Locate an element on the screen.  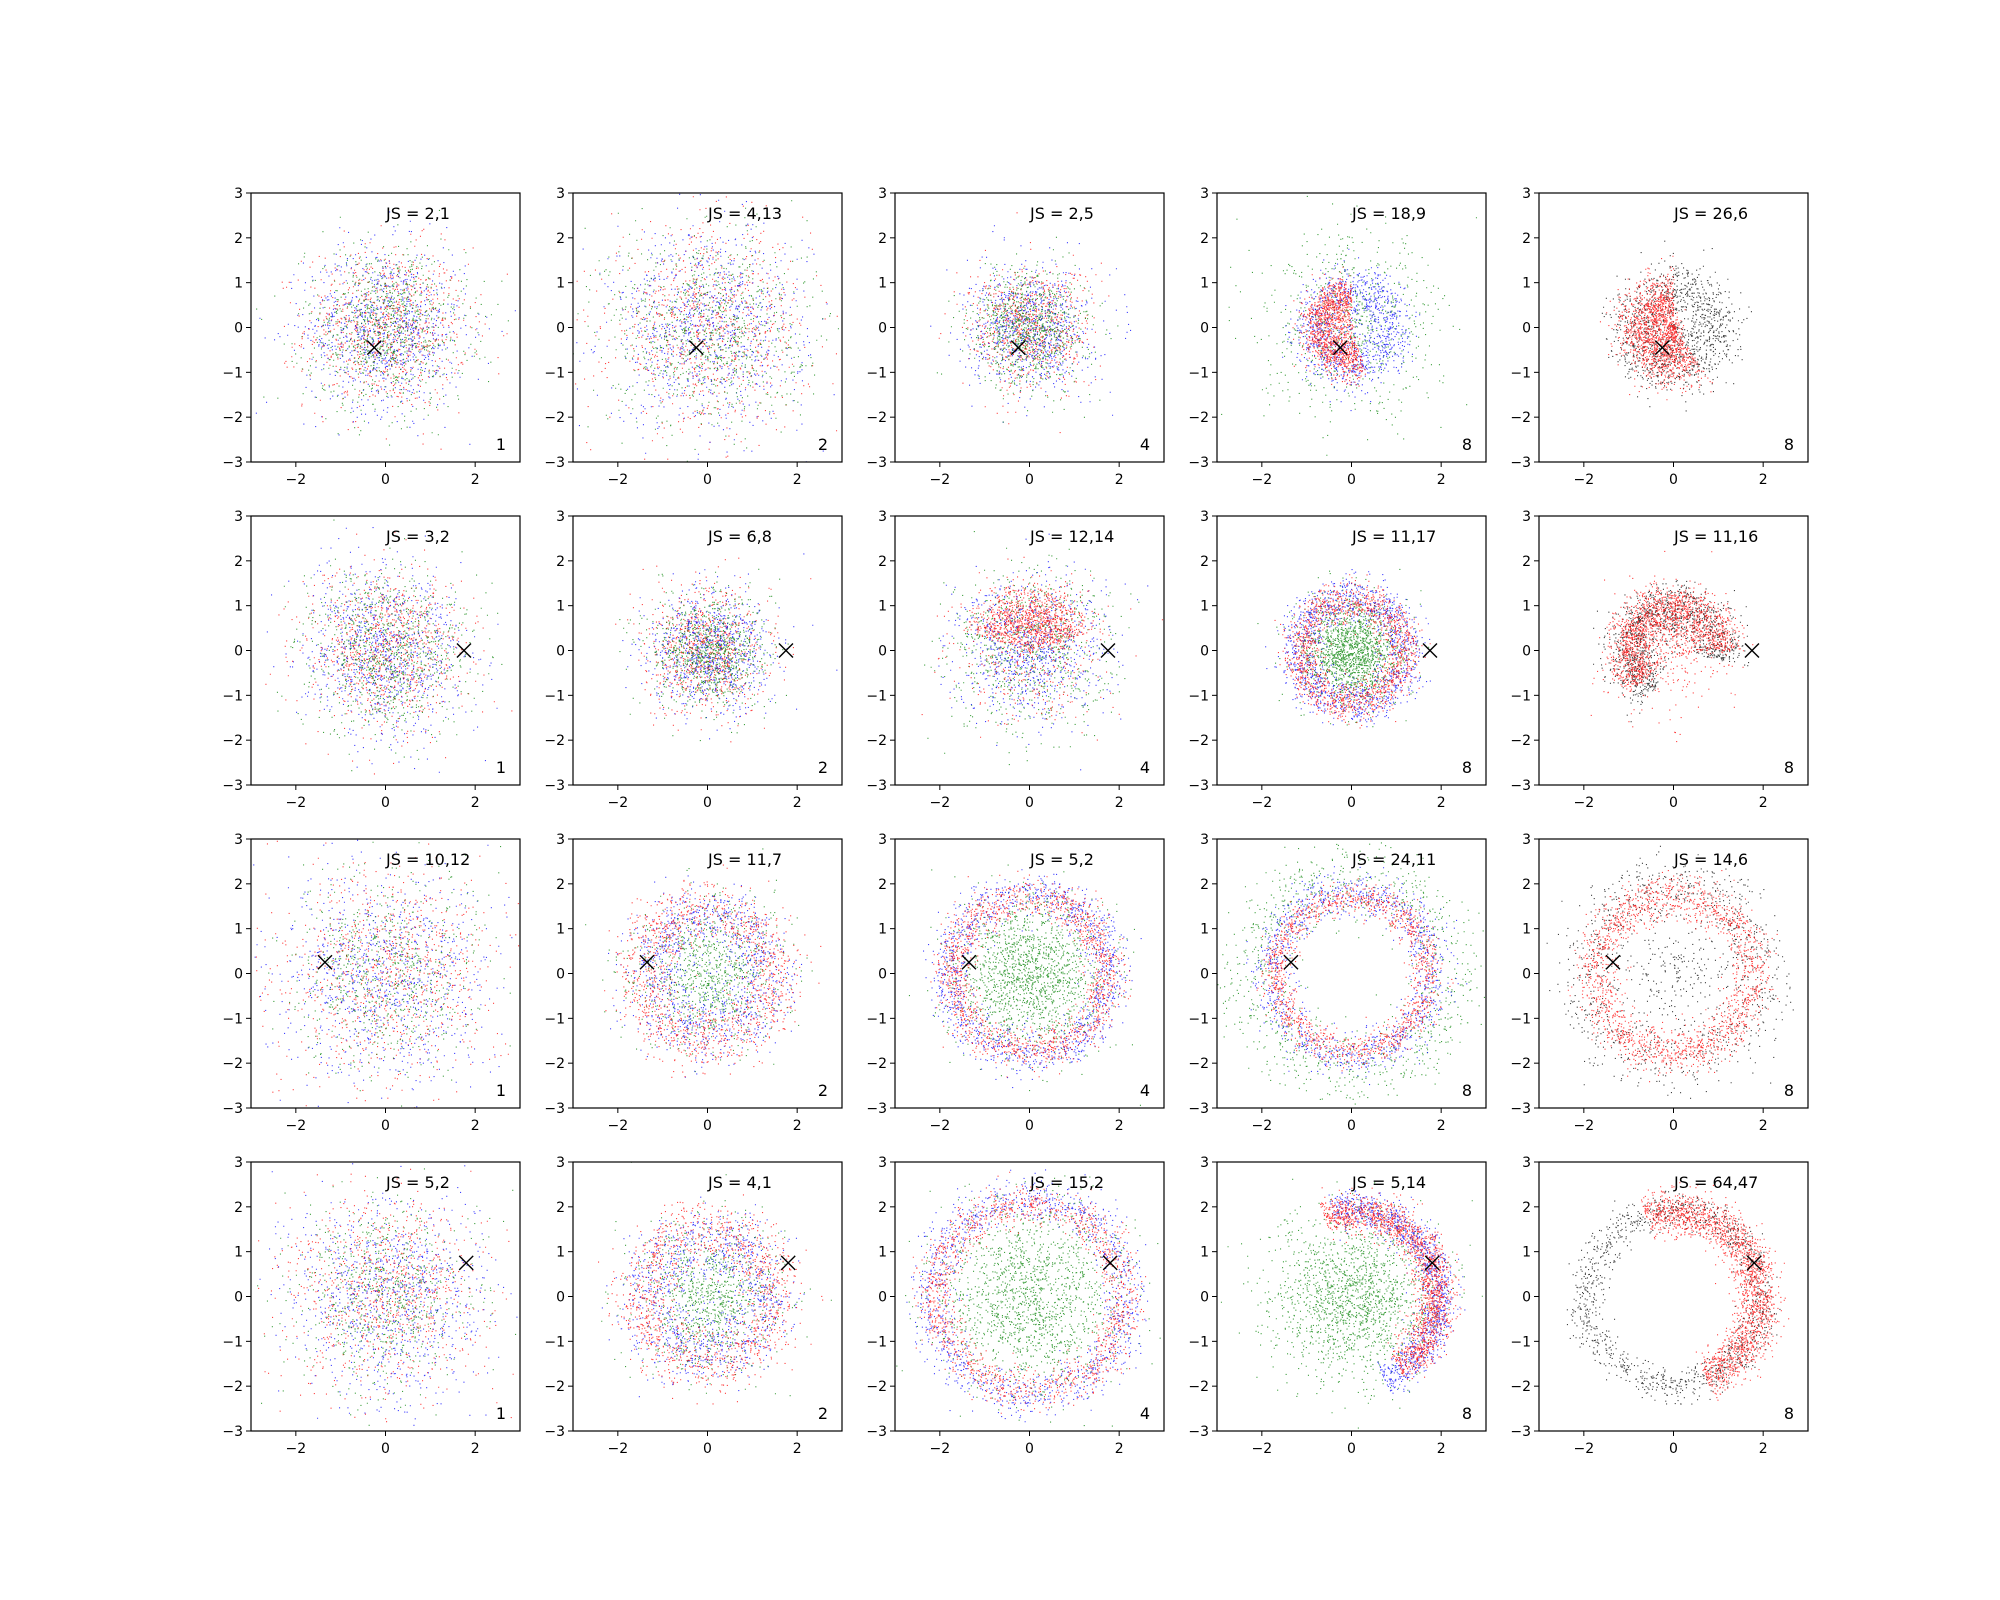
panel-title: JS = 2,1 is located at coordinates (417, 213).